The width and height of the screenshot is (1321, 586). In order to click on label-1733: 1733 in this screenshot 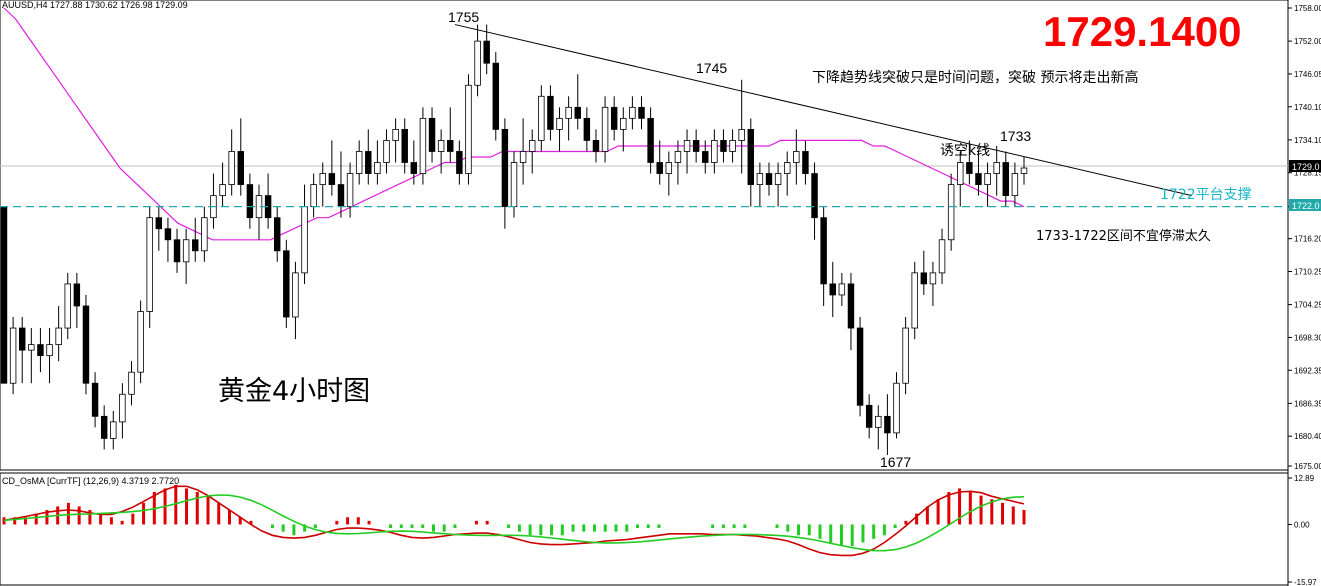, I will do `click(1015, 136)`.